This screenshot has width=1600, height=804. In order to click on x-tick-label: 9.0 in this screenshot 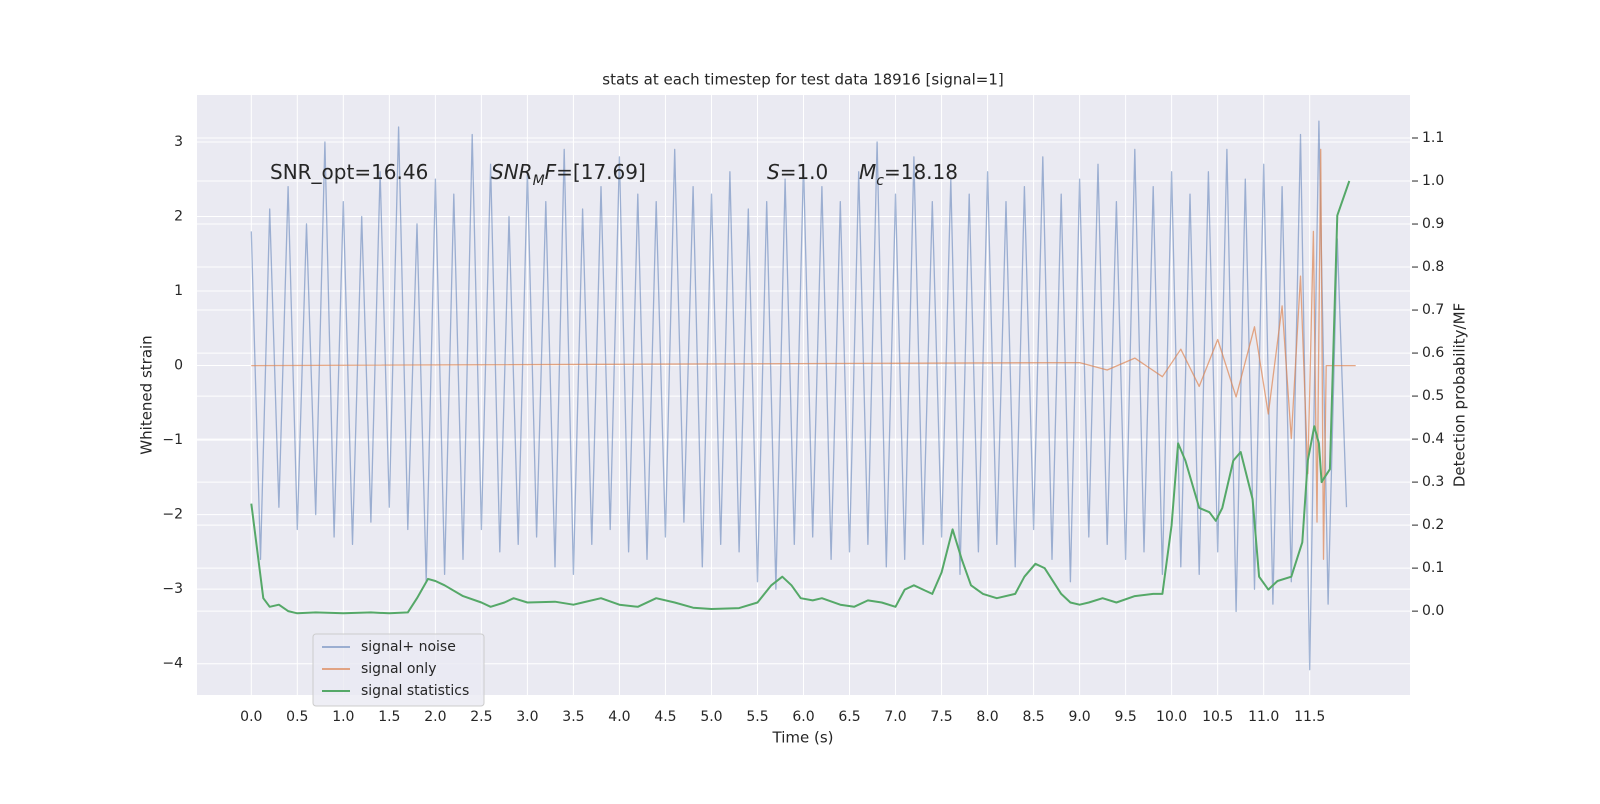, I will do `click(1079, 717)`.